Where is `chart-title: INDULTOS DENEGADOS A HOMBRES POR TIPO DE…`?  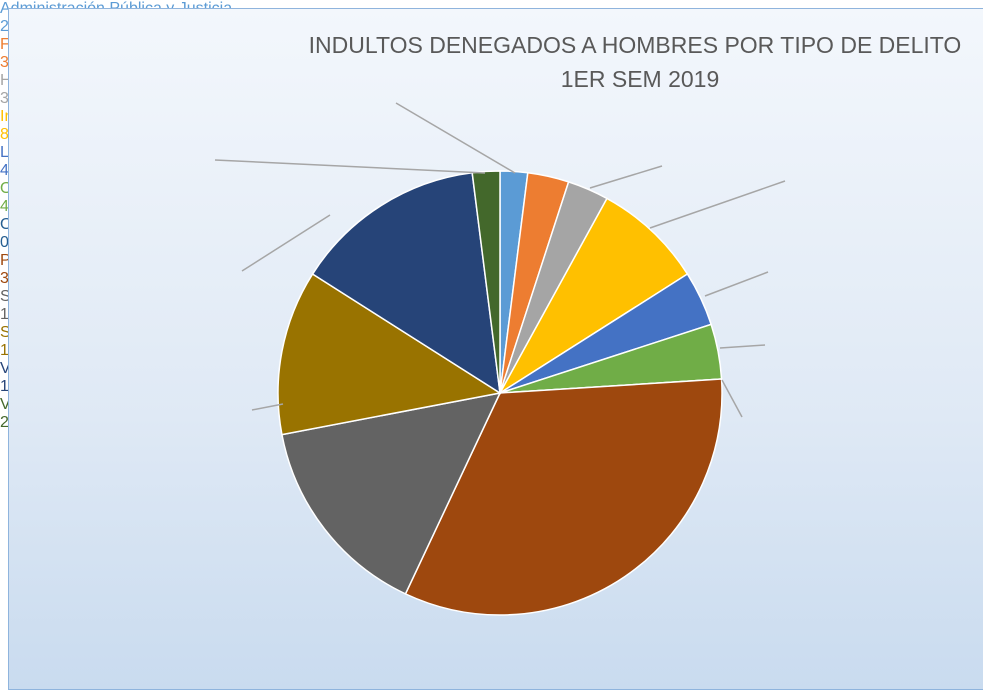
chart-title: INDULTOS DENEGADOS A HOMBRES POR TIPO DE… is located at coordinates (635, 45).